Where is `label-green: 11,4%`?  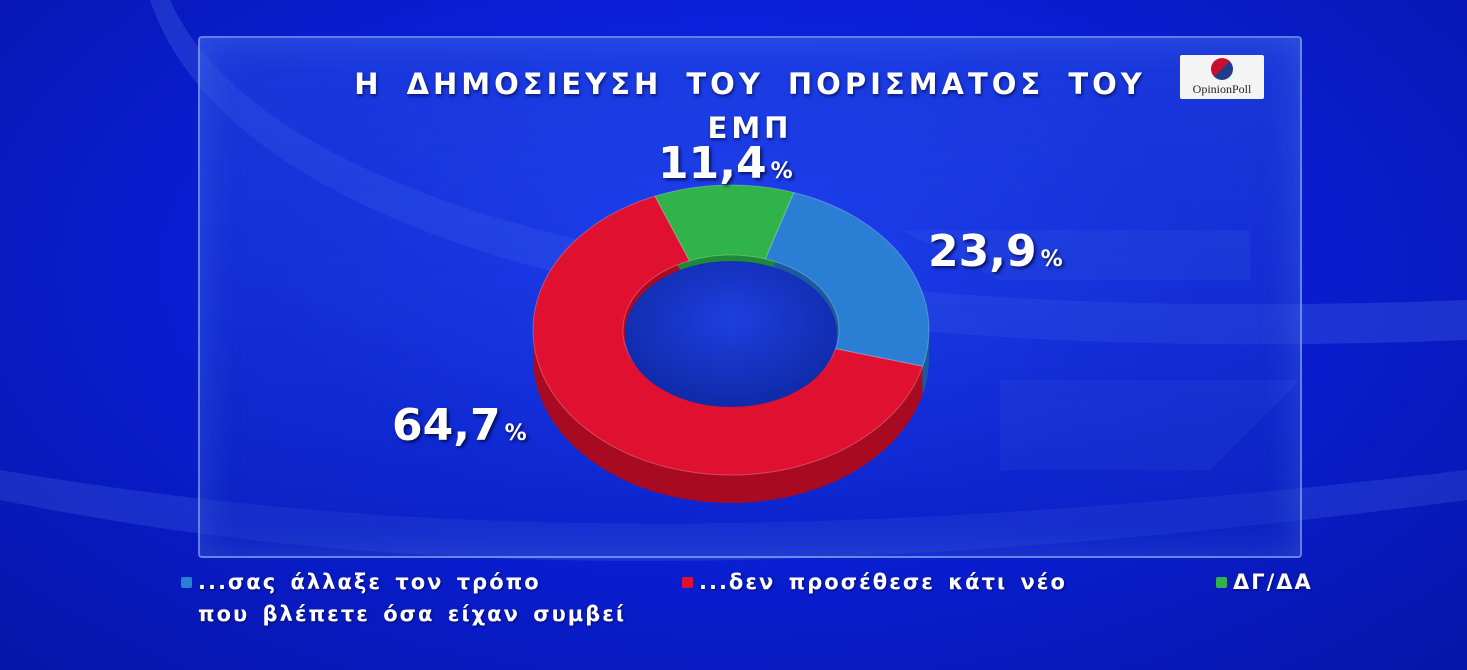
label-green: 11,4% is located at coordinates (725, 163).